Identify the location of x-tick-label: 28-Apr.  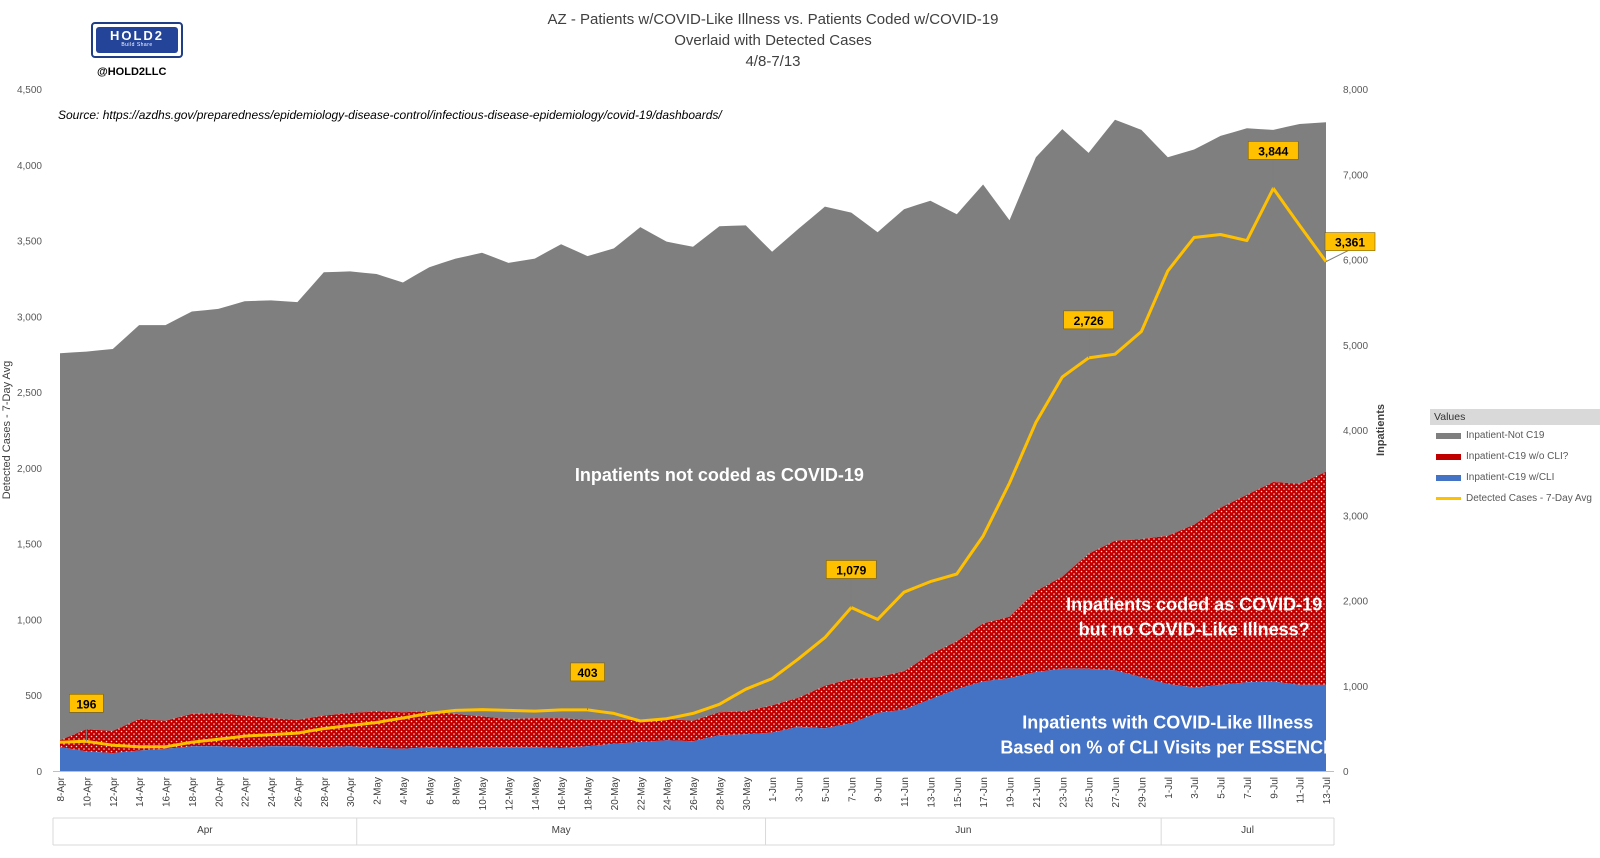
(325, 791).